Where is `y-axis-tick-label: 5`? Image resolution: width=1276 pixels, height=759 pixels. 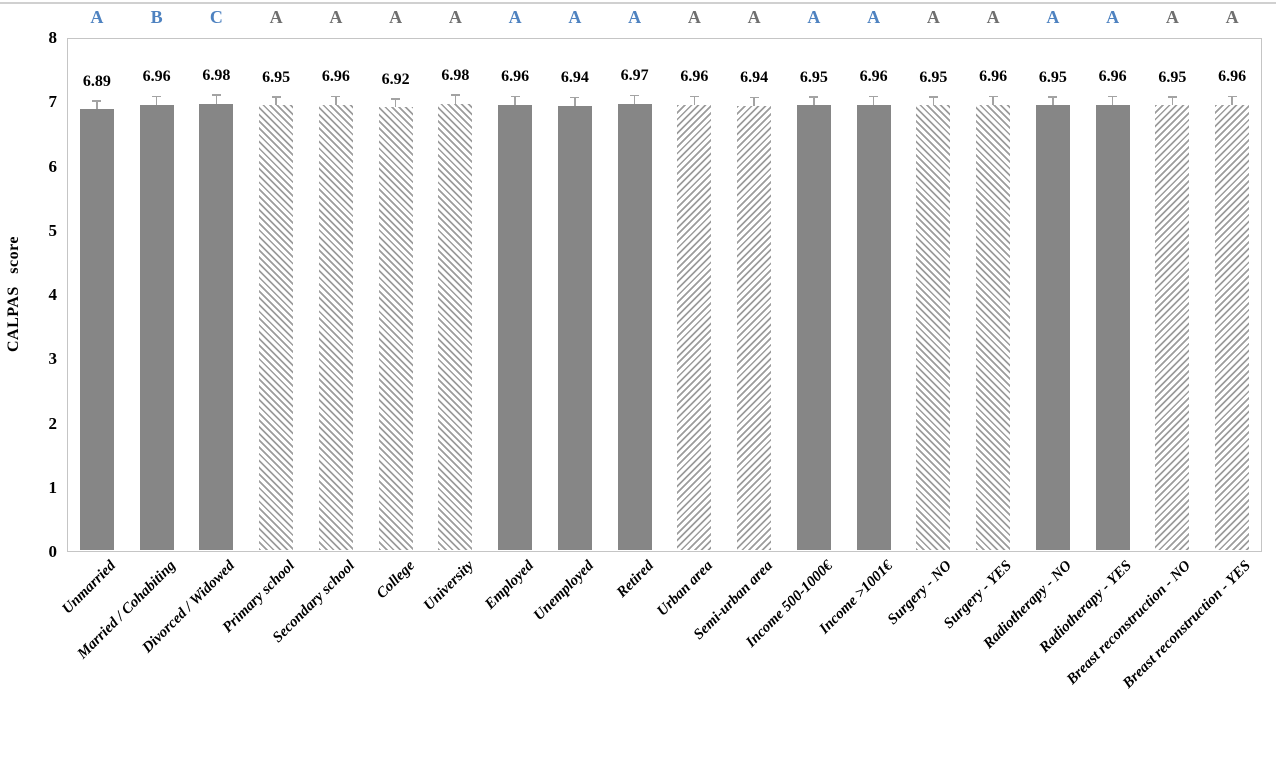
y-axis-tick-label: 5 is located at coordinates (53, 230).